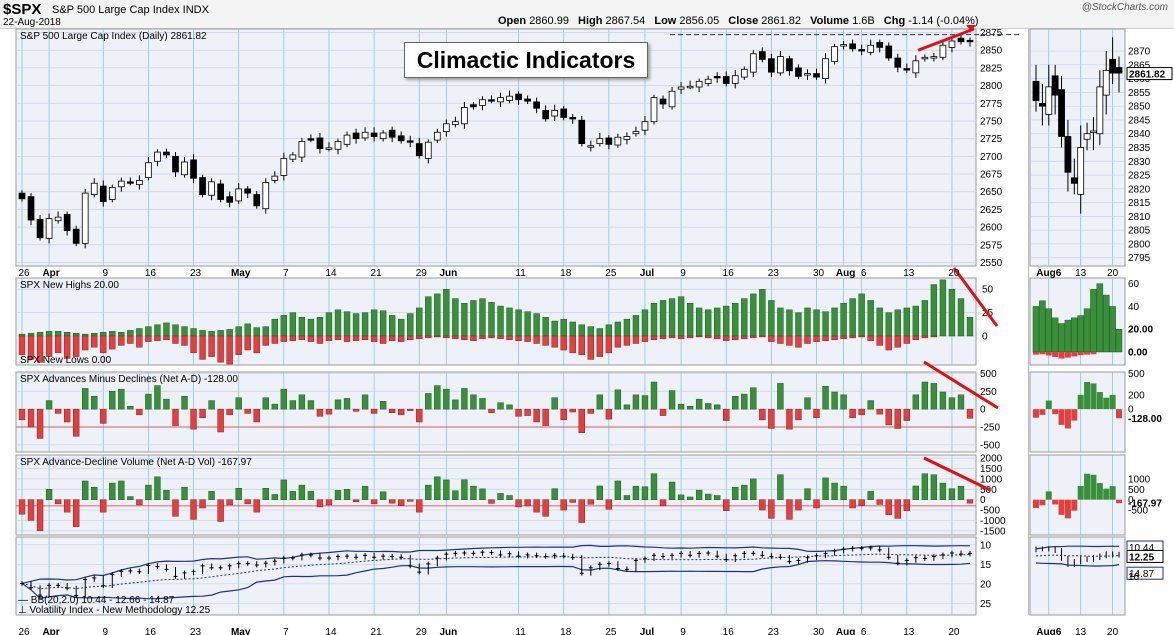 This screenshot has width=1174, height=635. Describe the element at coordinates (991, 104) in the screenshot. I see `price-tick-label: 2775` at that location.